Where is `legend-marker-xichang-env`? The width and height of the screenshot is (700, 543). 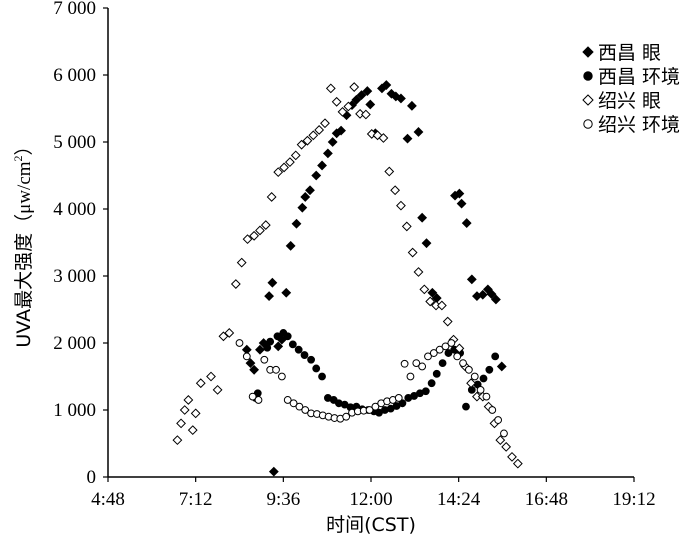
legend-marker-xichang-env is located at coordinates (588, 76).